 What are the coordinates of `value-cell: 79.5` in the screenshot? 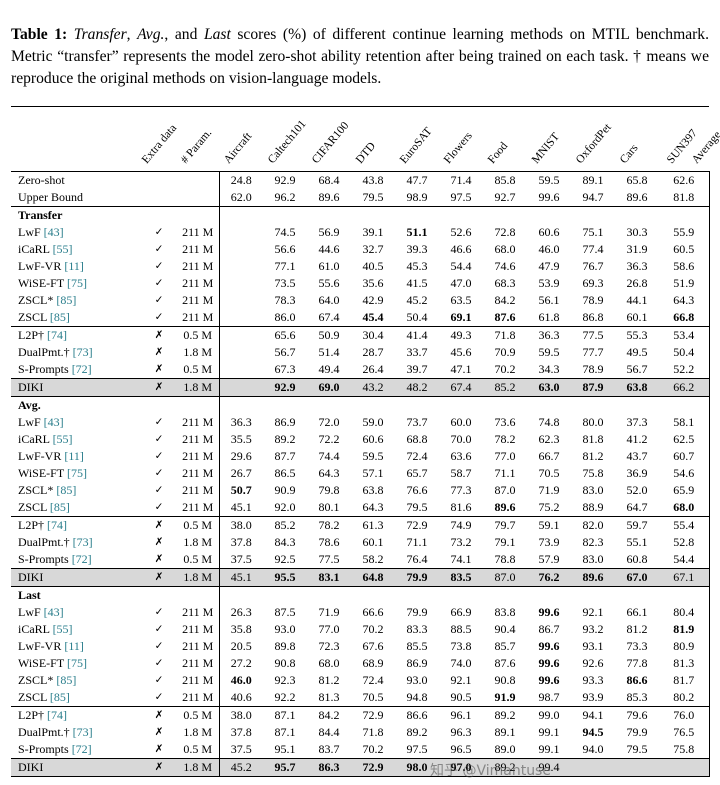 It's located at (417, 506).